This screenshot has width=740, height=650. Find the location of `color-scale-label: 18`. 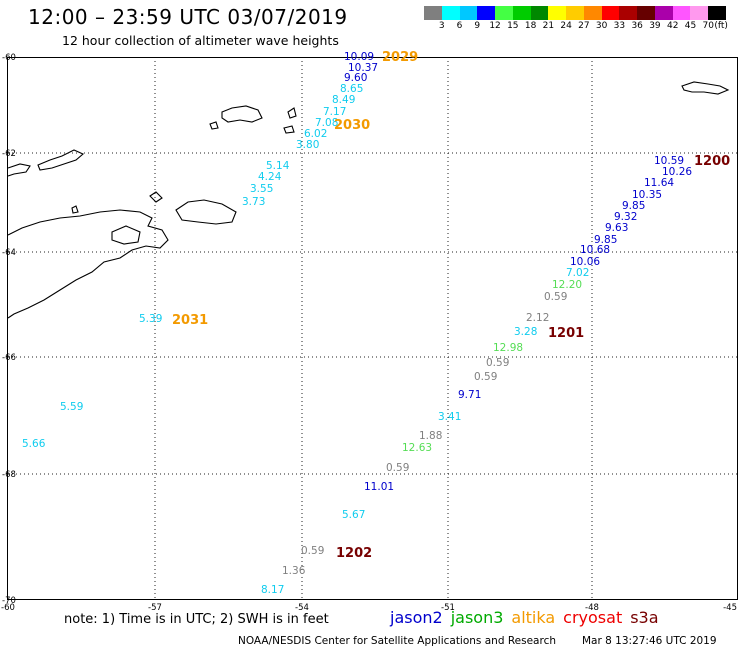

color-scale-label: 18 is located at coordinates (530, 26).